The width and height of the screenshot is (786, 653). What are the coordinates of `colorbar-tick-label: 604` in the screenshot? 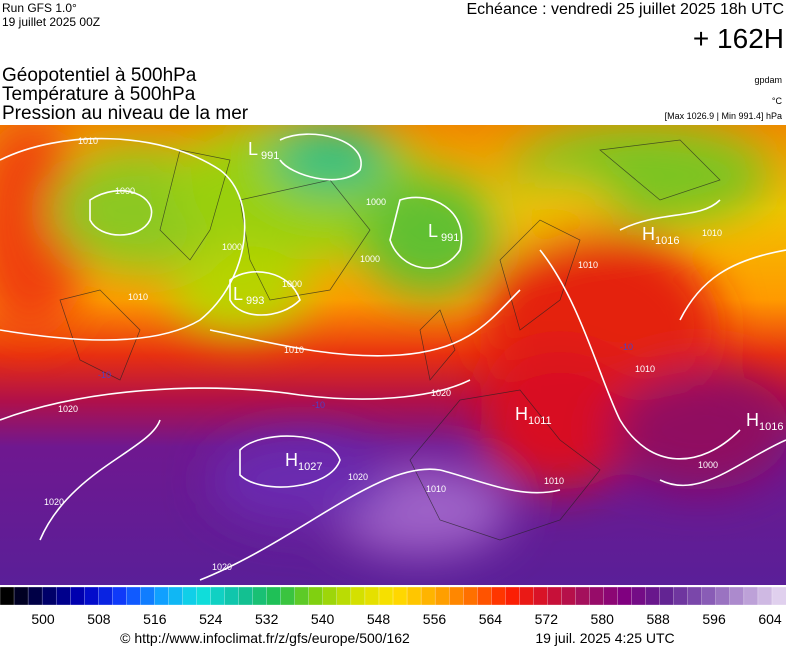 It's located at (770, 619).